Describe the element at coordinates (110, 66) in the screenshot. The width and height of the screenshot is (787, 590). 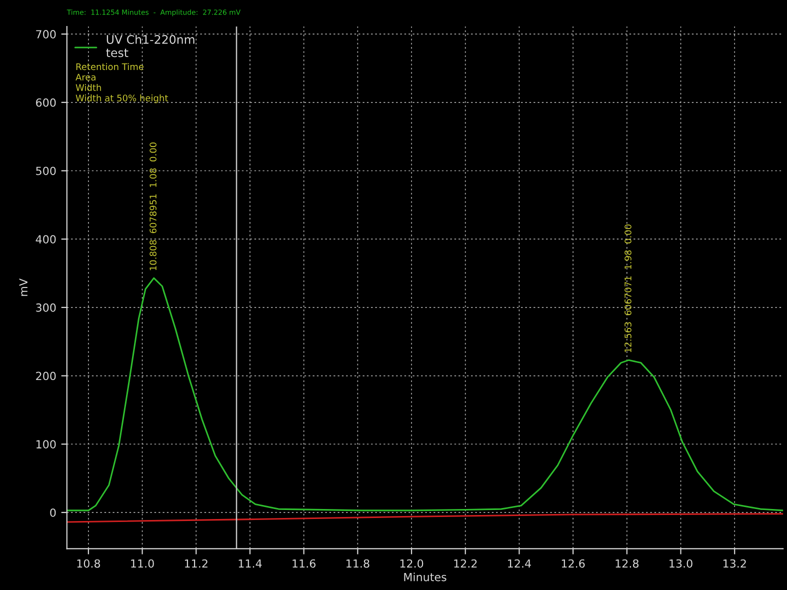
I see `annotation: Retention Time` at that location.